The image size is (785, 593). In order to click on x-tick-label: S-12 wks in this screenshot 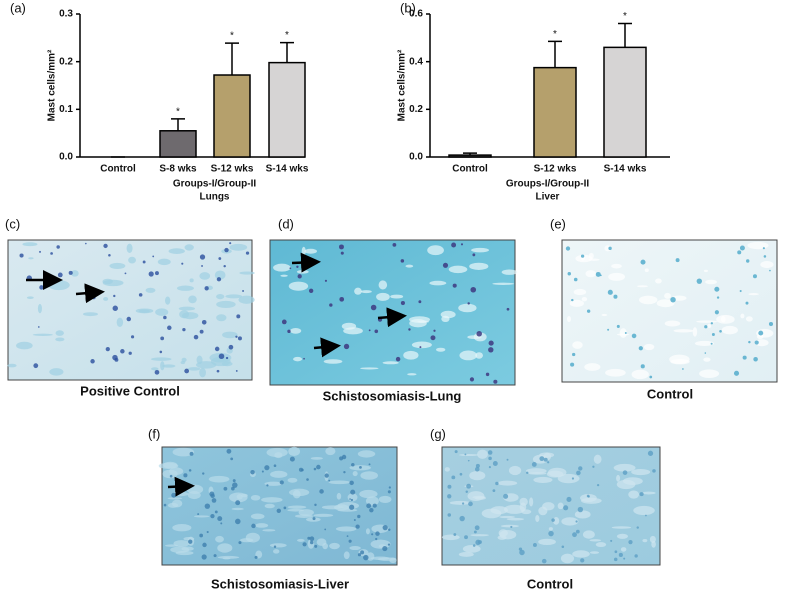, I will do `click(555, 169)`.